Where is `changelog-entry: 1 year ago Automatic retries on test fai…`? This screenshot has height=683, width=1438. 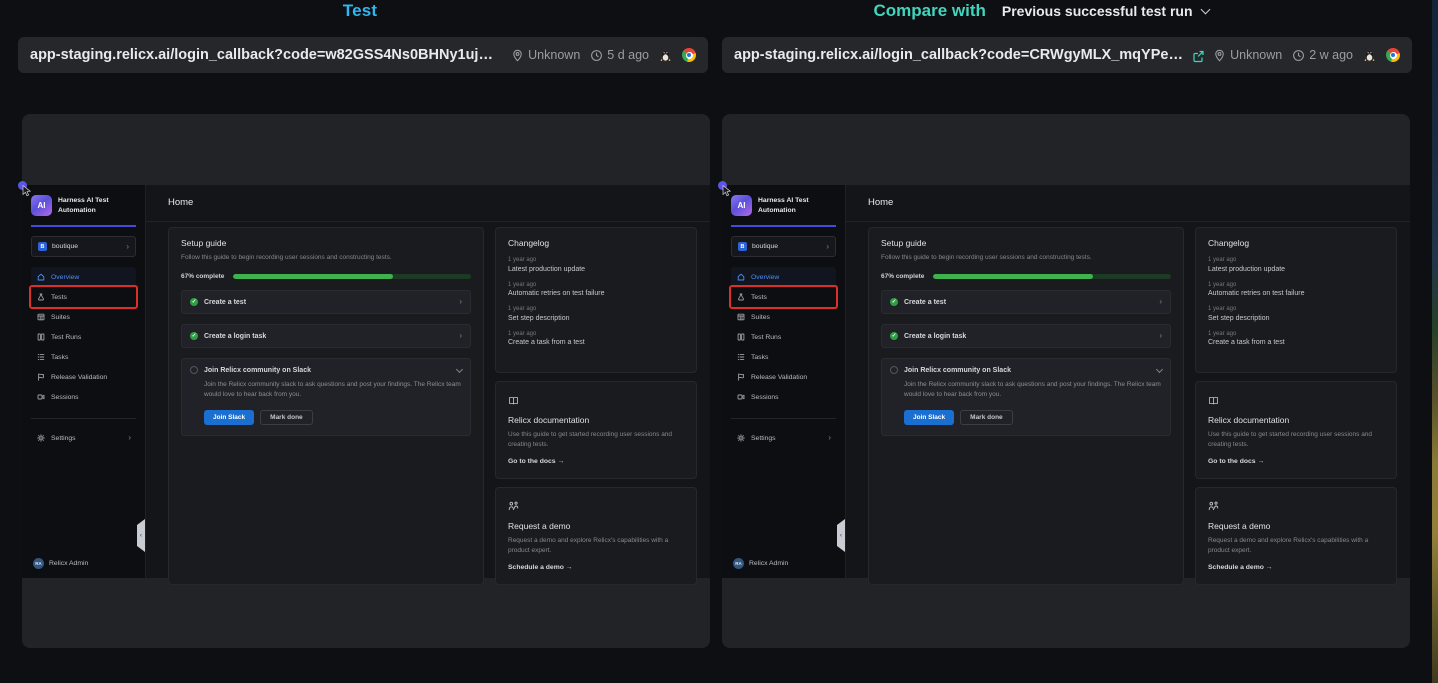 changelog-entry: 1 year ago Automatic retries on test fai… is located at coordinates (1256, 289).